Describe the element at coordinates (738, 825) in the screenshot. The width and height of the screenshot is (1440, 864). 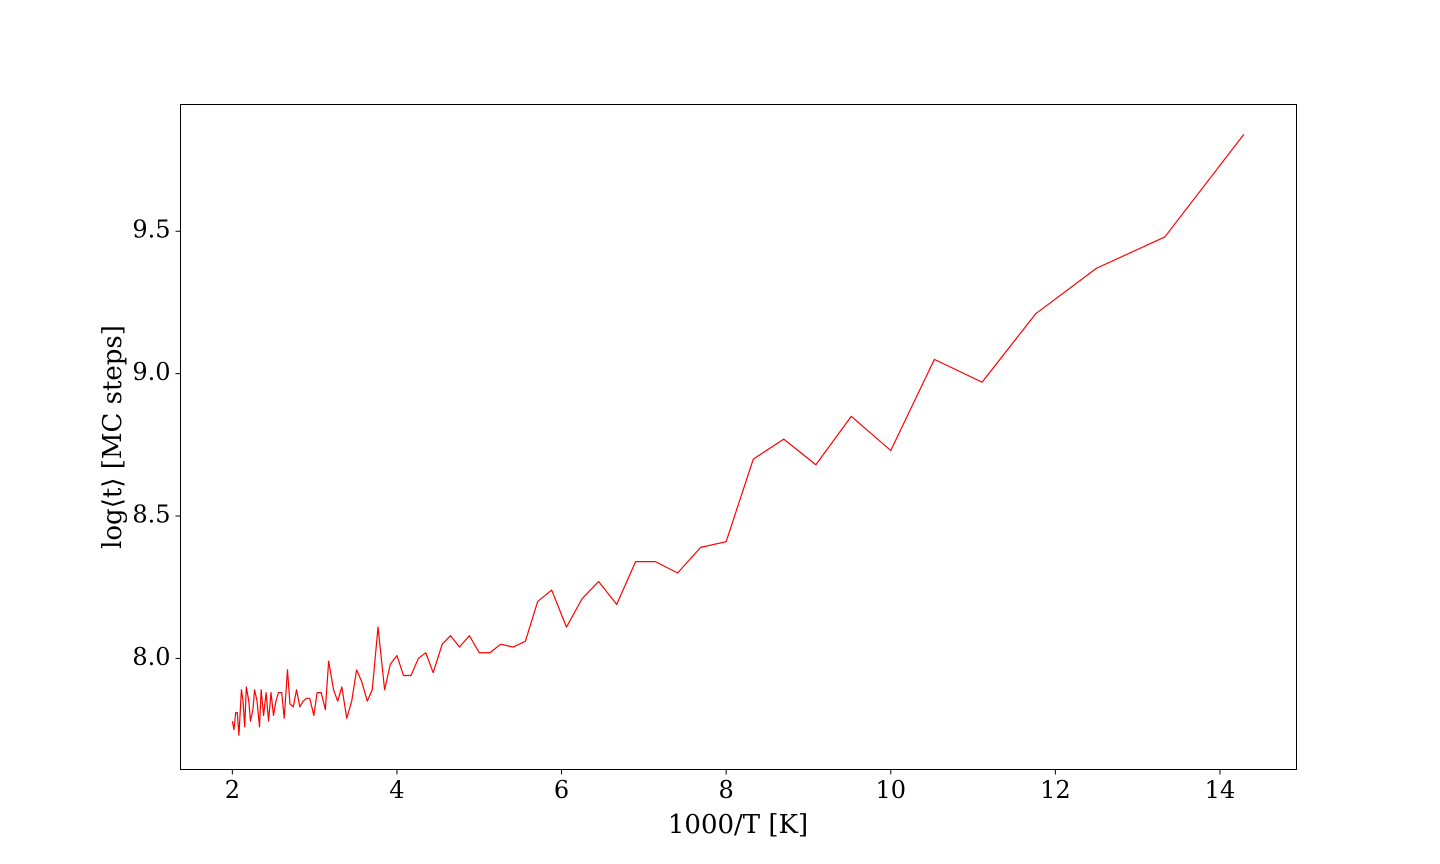
I see `x-axis-label: 1000/T [K]` at that location.